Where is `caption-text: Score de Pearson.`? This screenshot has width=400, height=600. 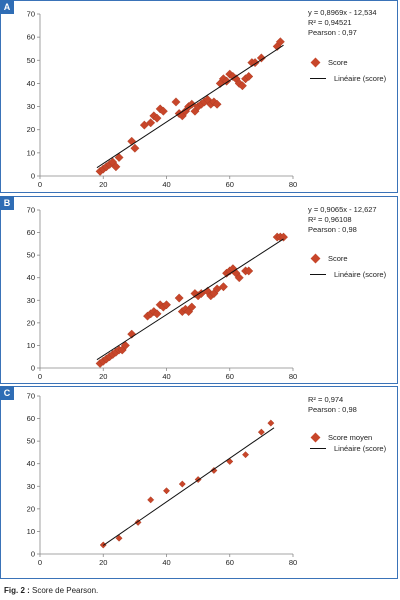 caption-text: Score de Pearson. is located at coordinates (64, 590).